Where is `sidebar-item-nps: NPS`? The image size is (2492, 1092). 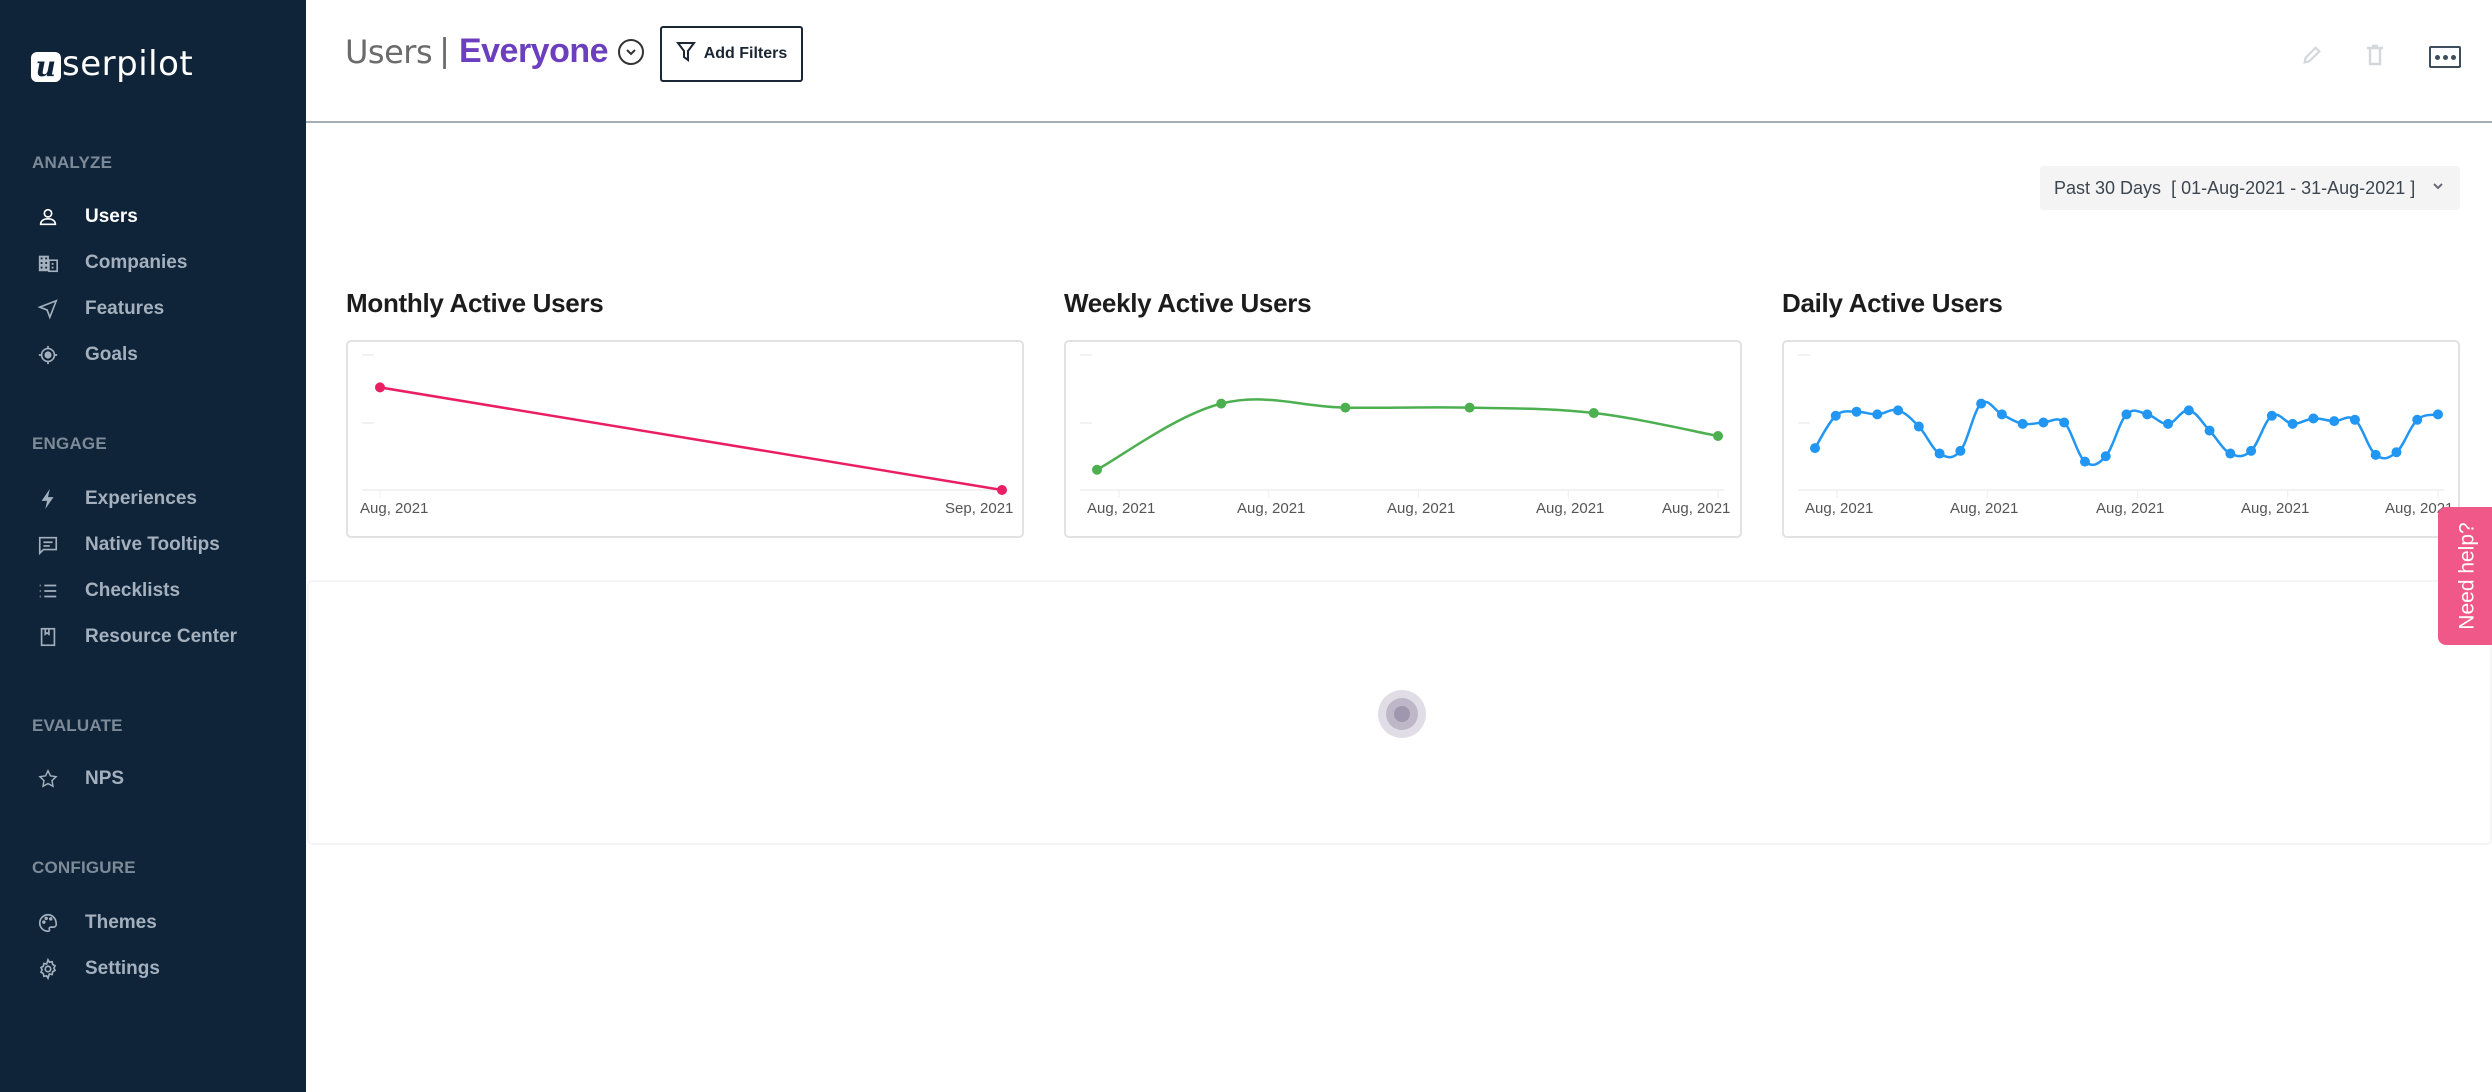
sidebar-item-nps: NPS is located at coordinates (153, 779).